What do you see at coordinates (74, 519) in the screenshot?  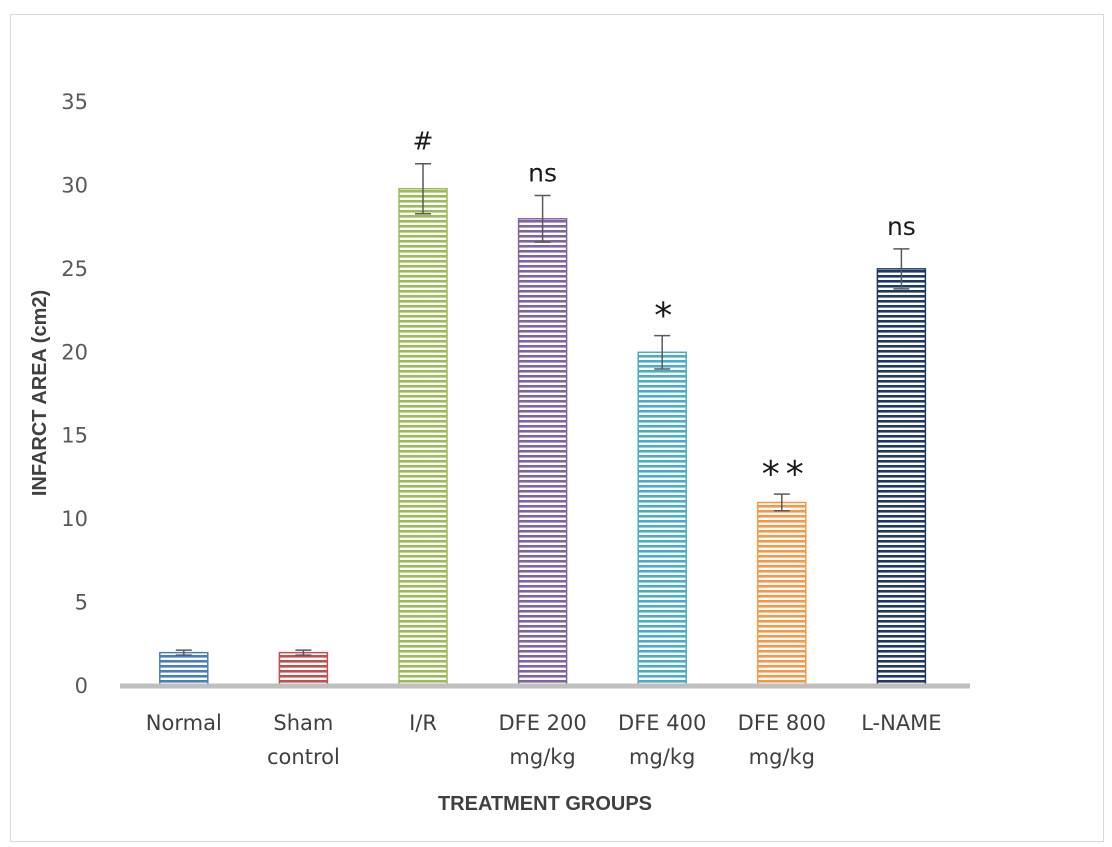 I see `y-tick-label: 10` at bounding box center [74, 519].